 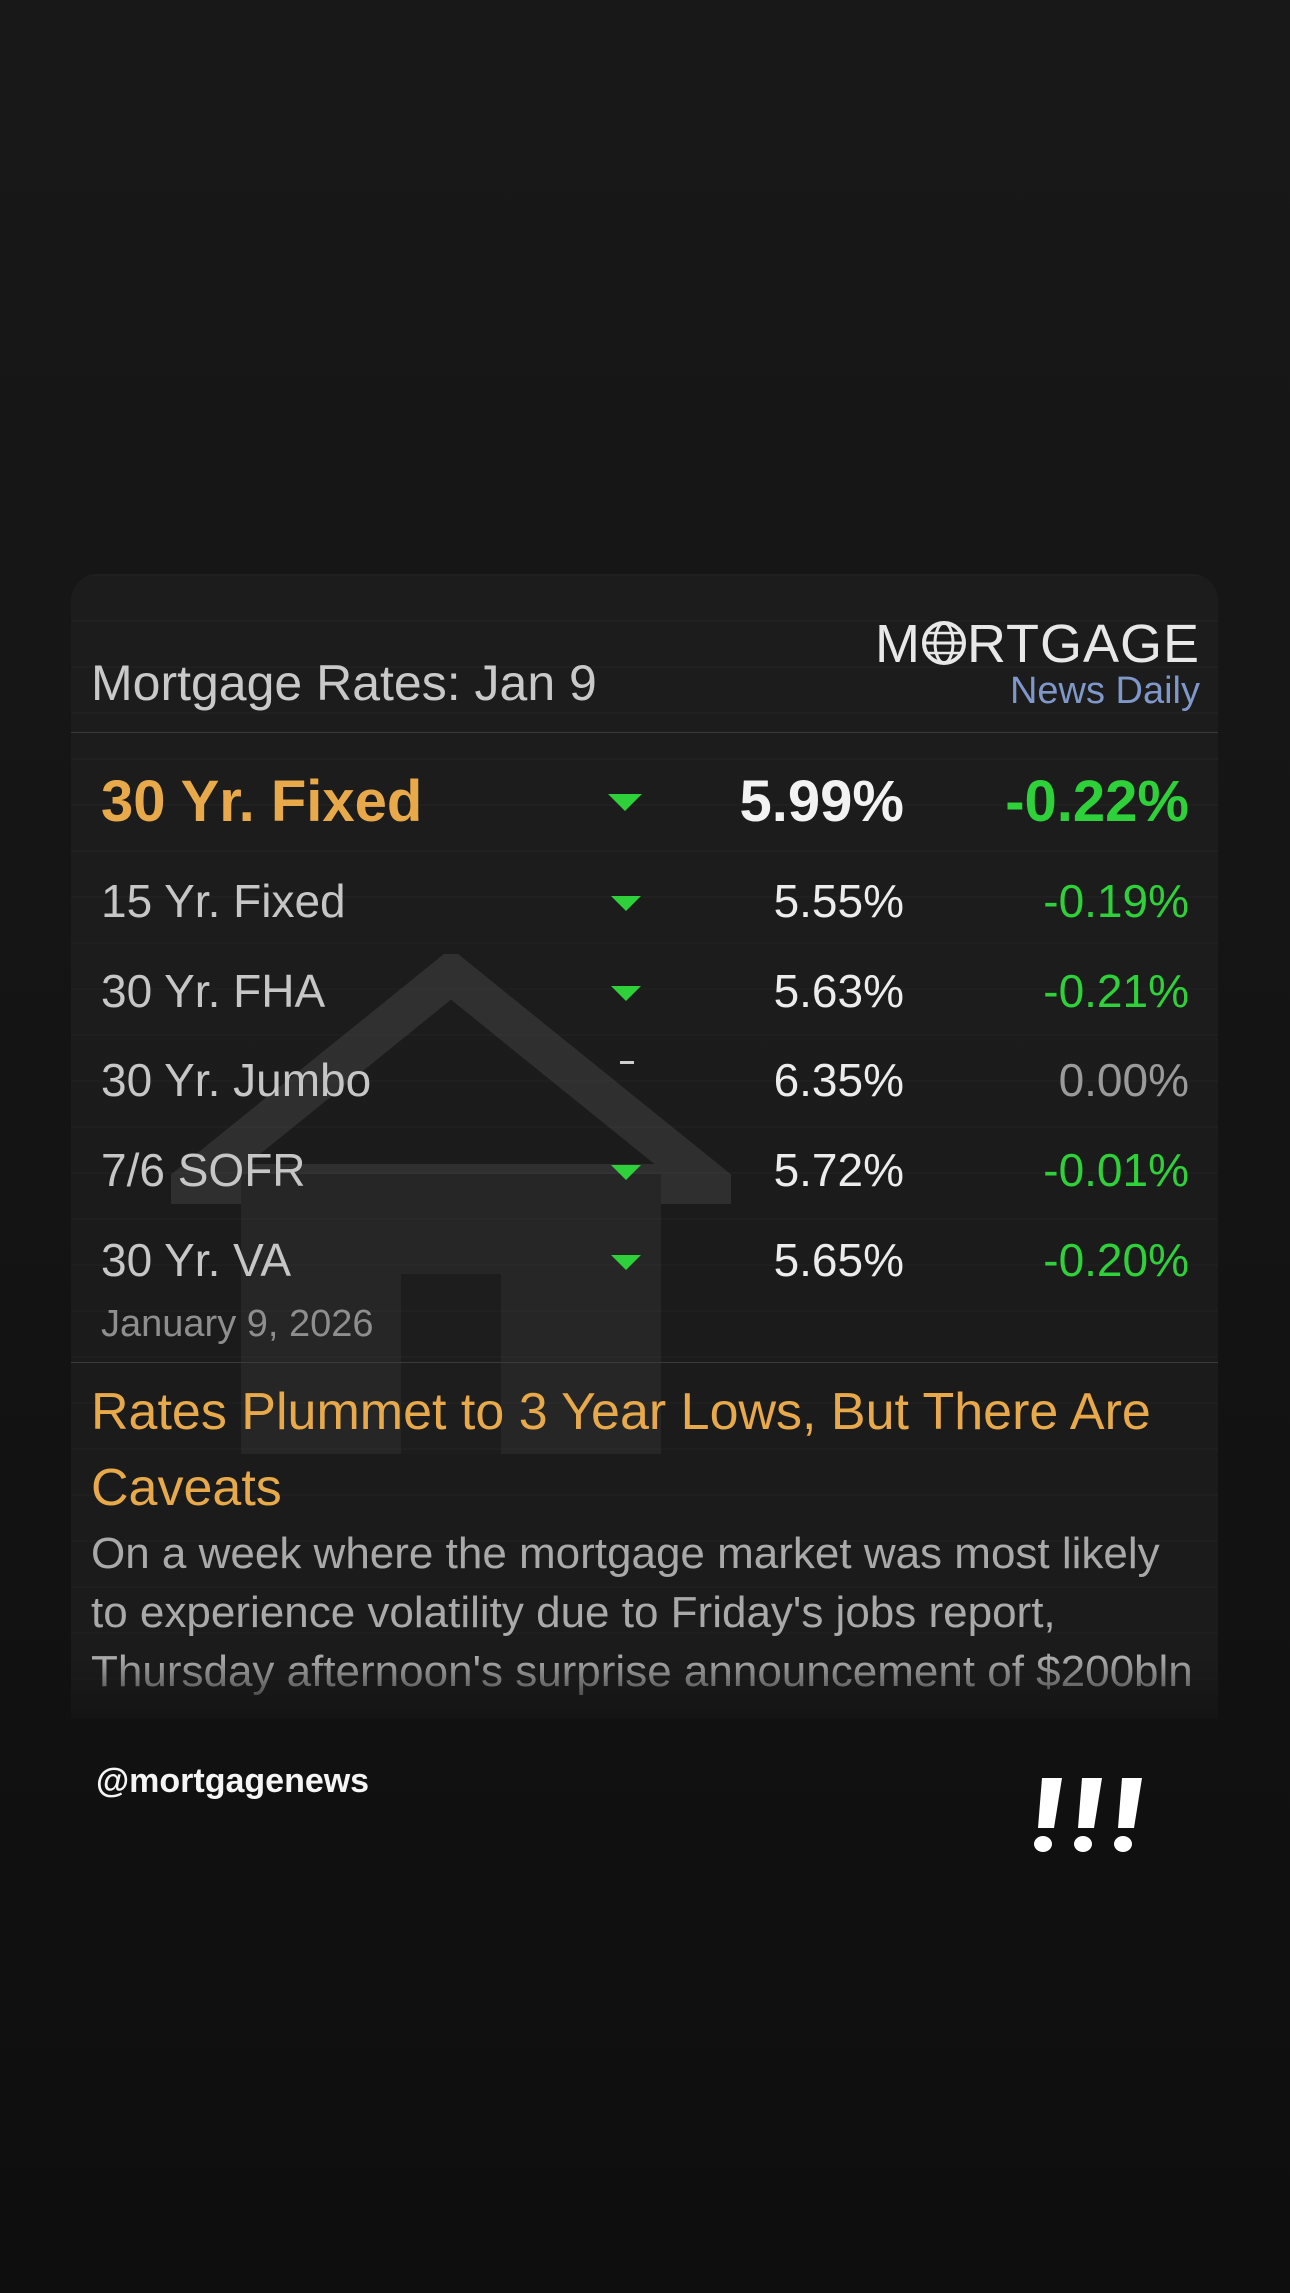 I want to click on rate-row-30yr-jumbo: 30 Yr. Jumbo 6.35% 0.00%, so click(x=644, y=1080).